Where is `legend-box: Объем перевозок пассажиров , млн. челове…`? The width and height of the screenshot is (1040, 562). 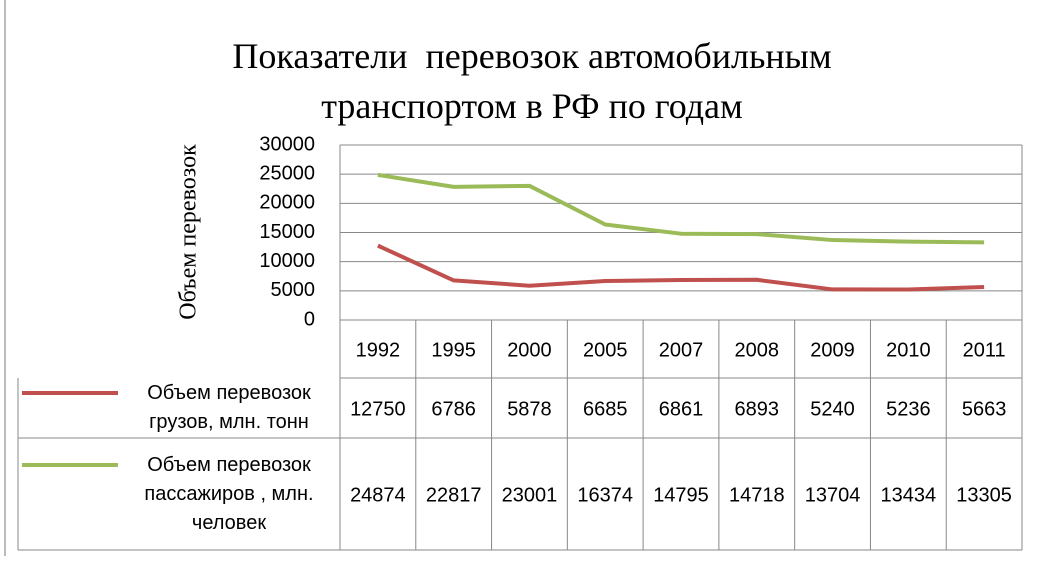
legend-box: Объем перевозок пассажиров , млн. челове… is located at coordinates (229, 493).